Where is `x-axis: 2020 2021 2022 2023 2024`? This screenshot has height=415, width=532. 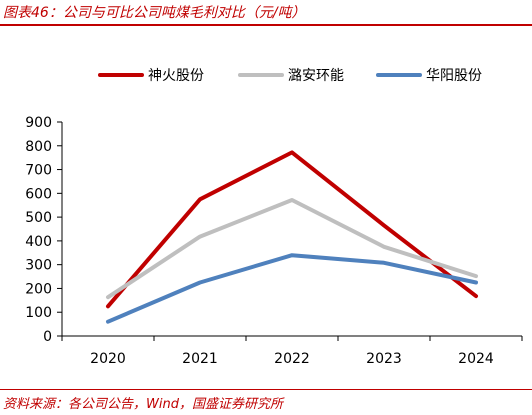
x-axis: 2020 2021 2022 2023 2024 is located at coordinates (292, 351).